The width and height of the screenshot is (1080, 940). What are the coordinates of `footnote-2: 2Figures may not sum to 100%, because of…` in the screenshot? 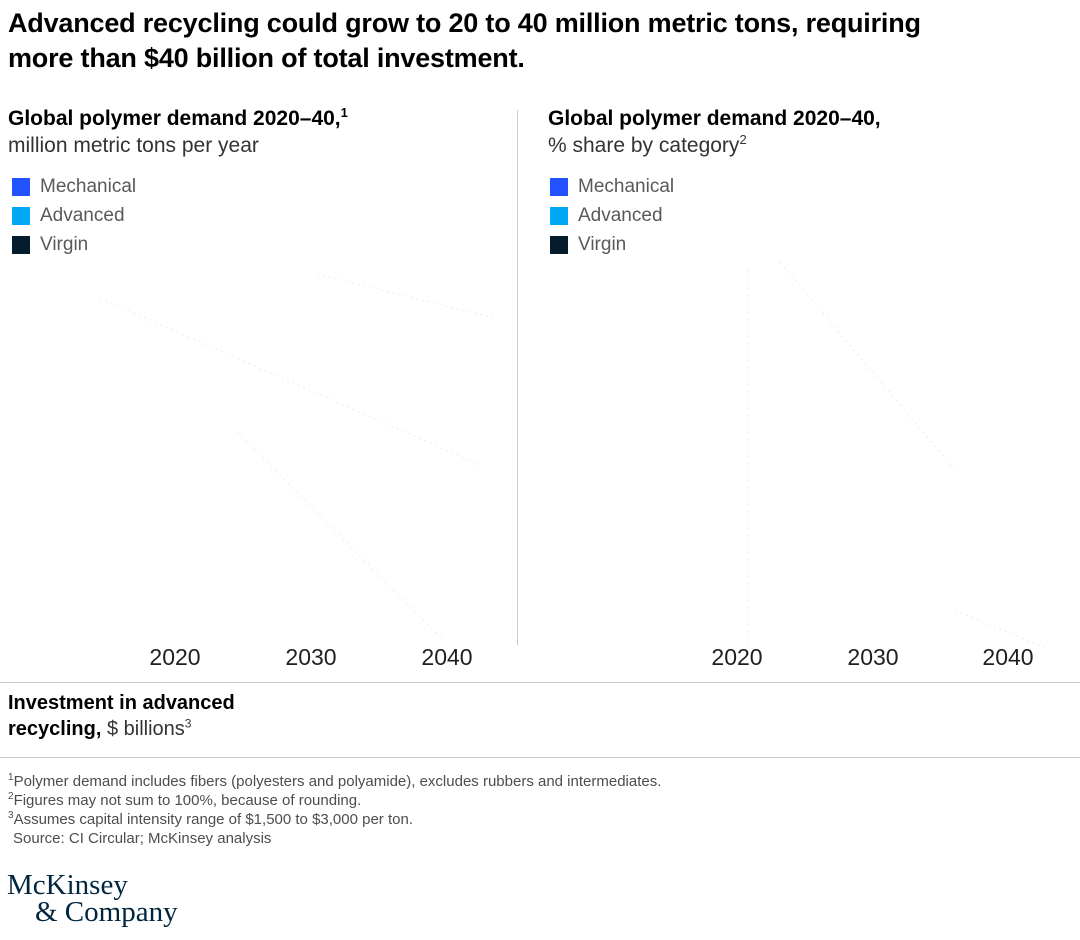 It's located at (334, 800).